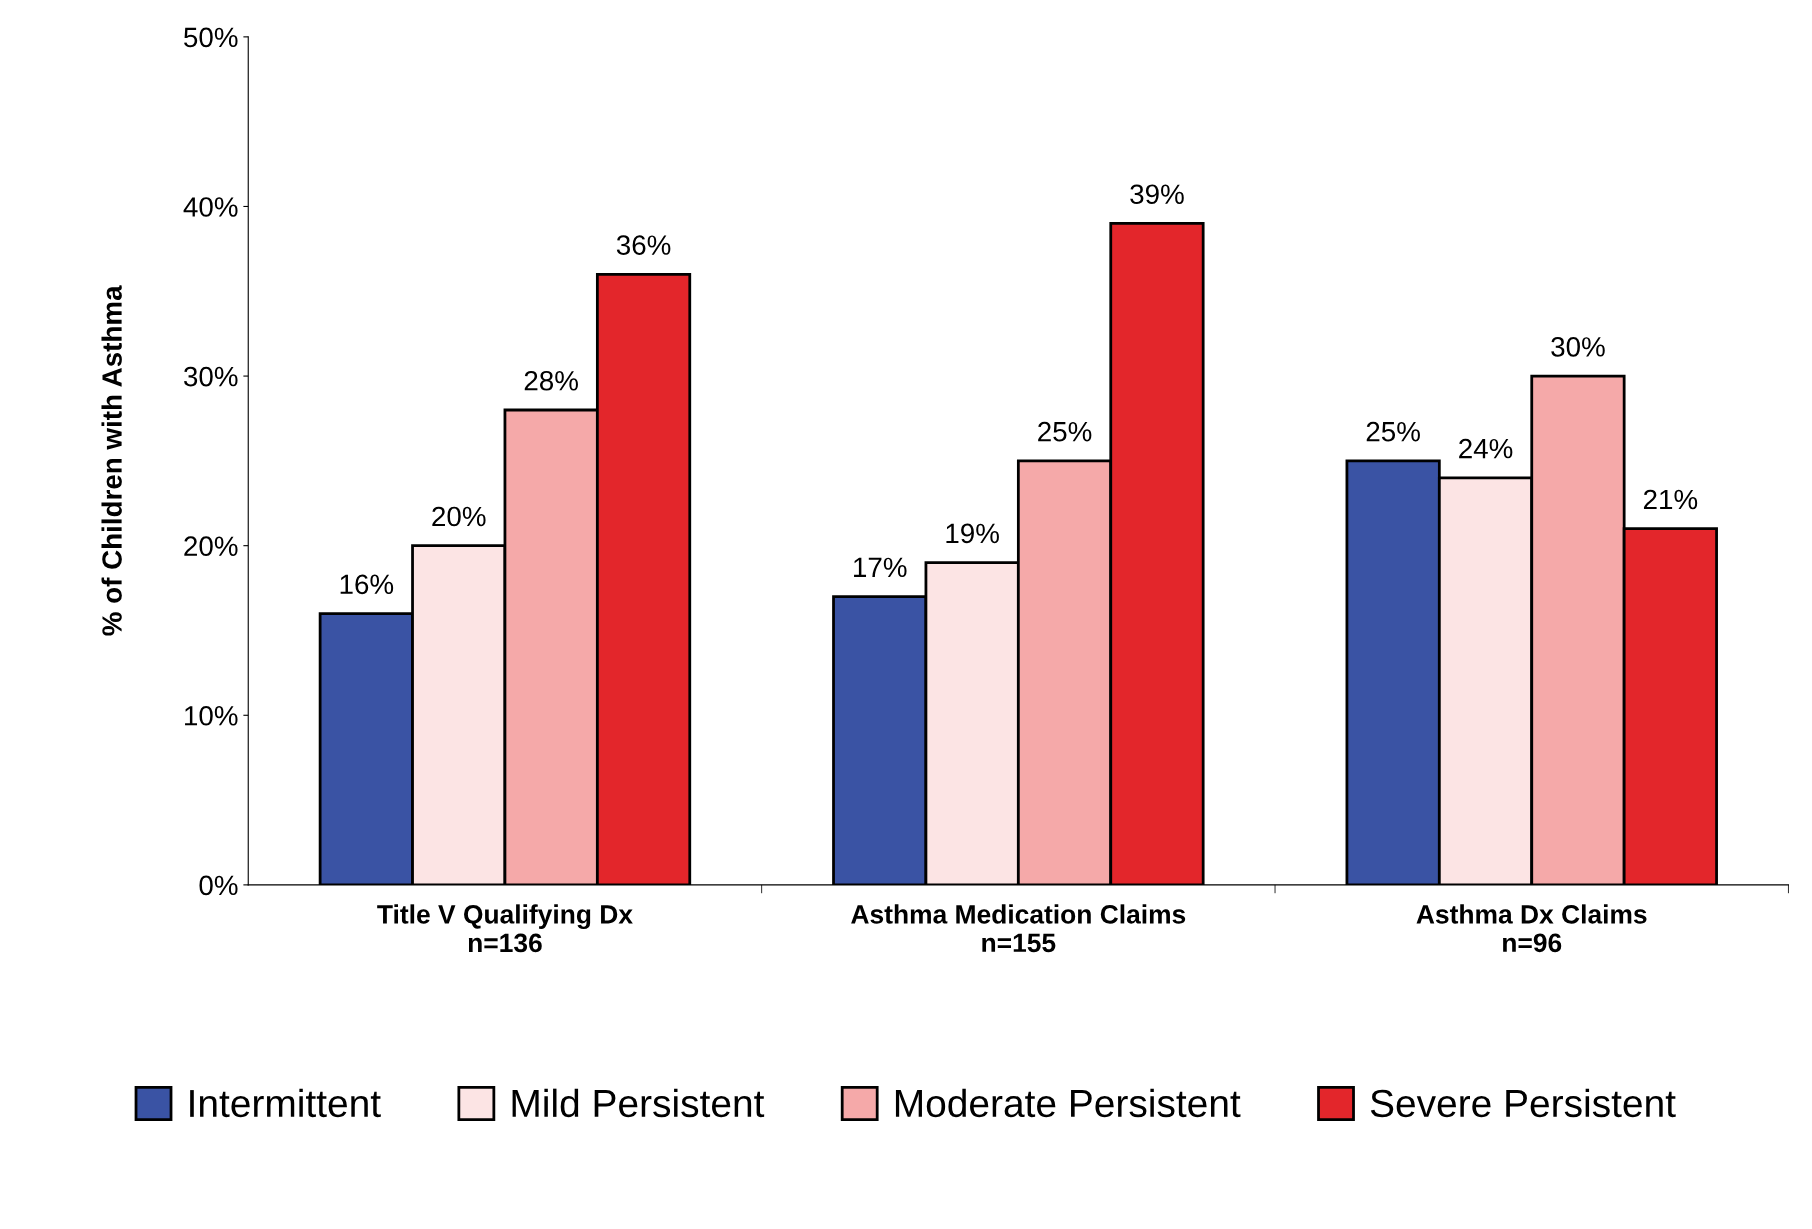 The height and width of the screenshot is (1229, 1812). Describe the element at coordinates (638, 1103) in the screenshot. I see `legend-label: Mild Persistent` at that location.